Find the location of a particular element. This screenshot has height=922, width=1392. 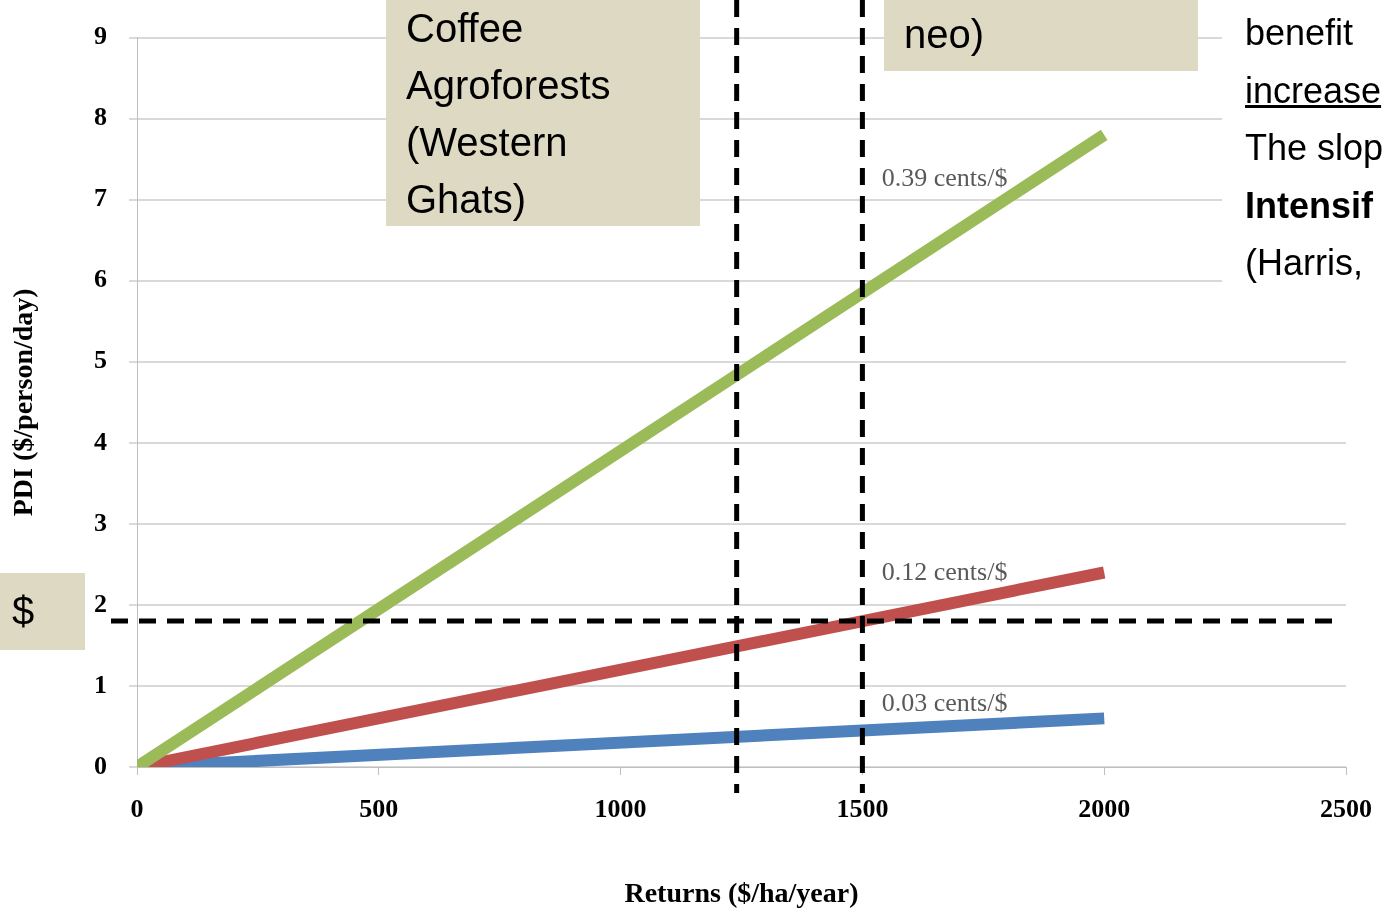

annotation: increase is located at coordinates (1313, 90).